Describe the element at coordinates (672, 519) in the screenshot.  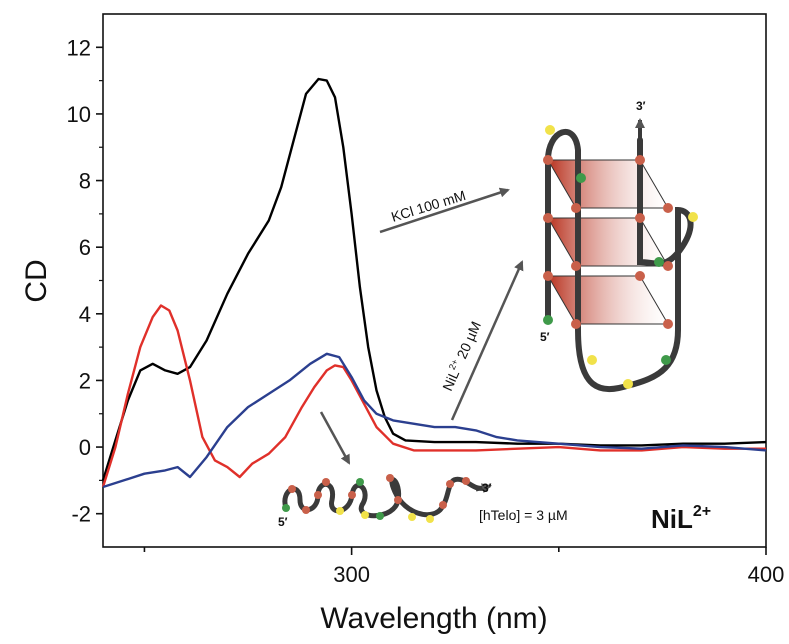
I see `compound-name: NiL` at that location.